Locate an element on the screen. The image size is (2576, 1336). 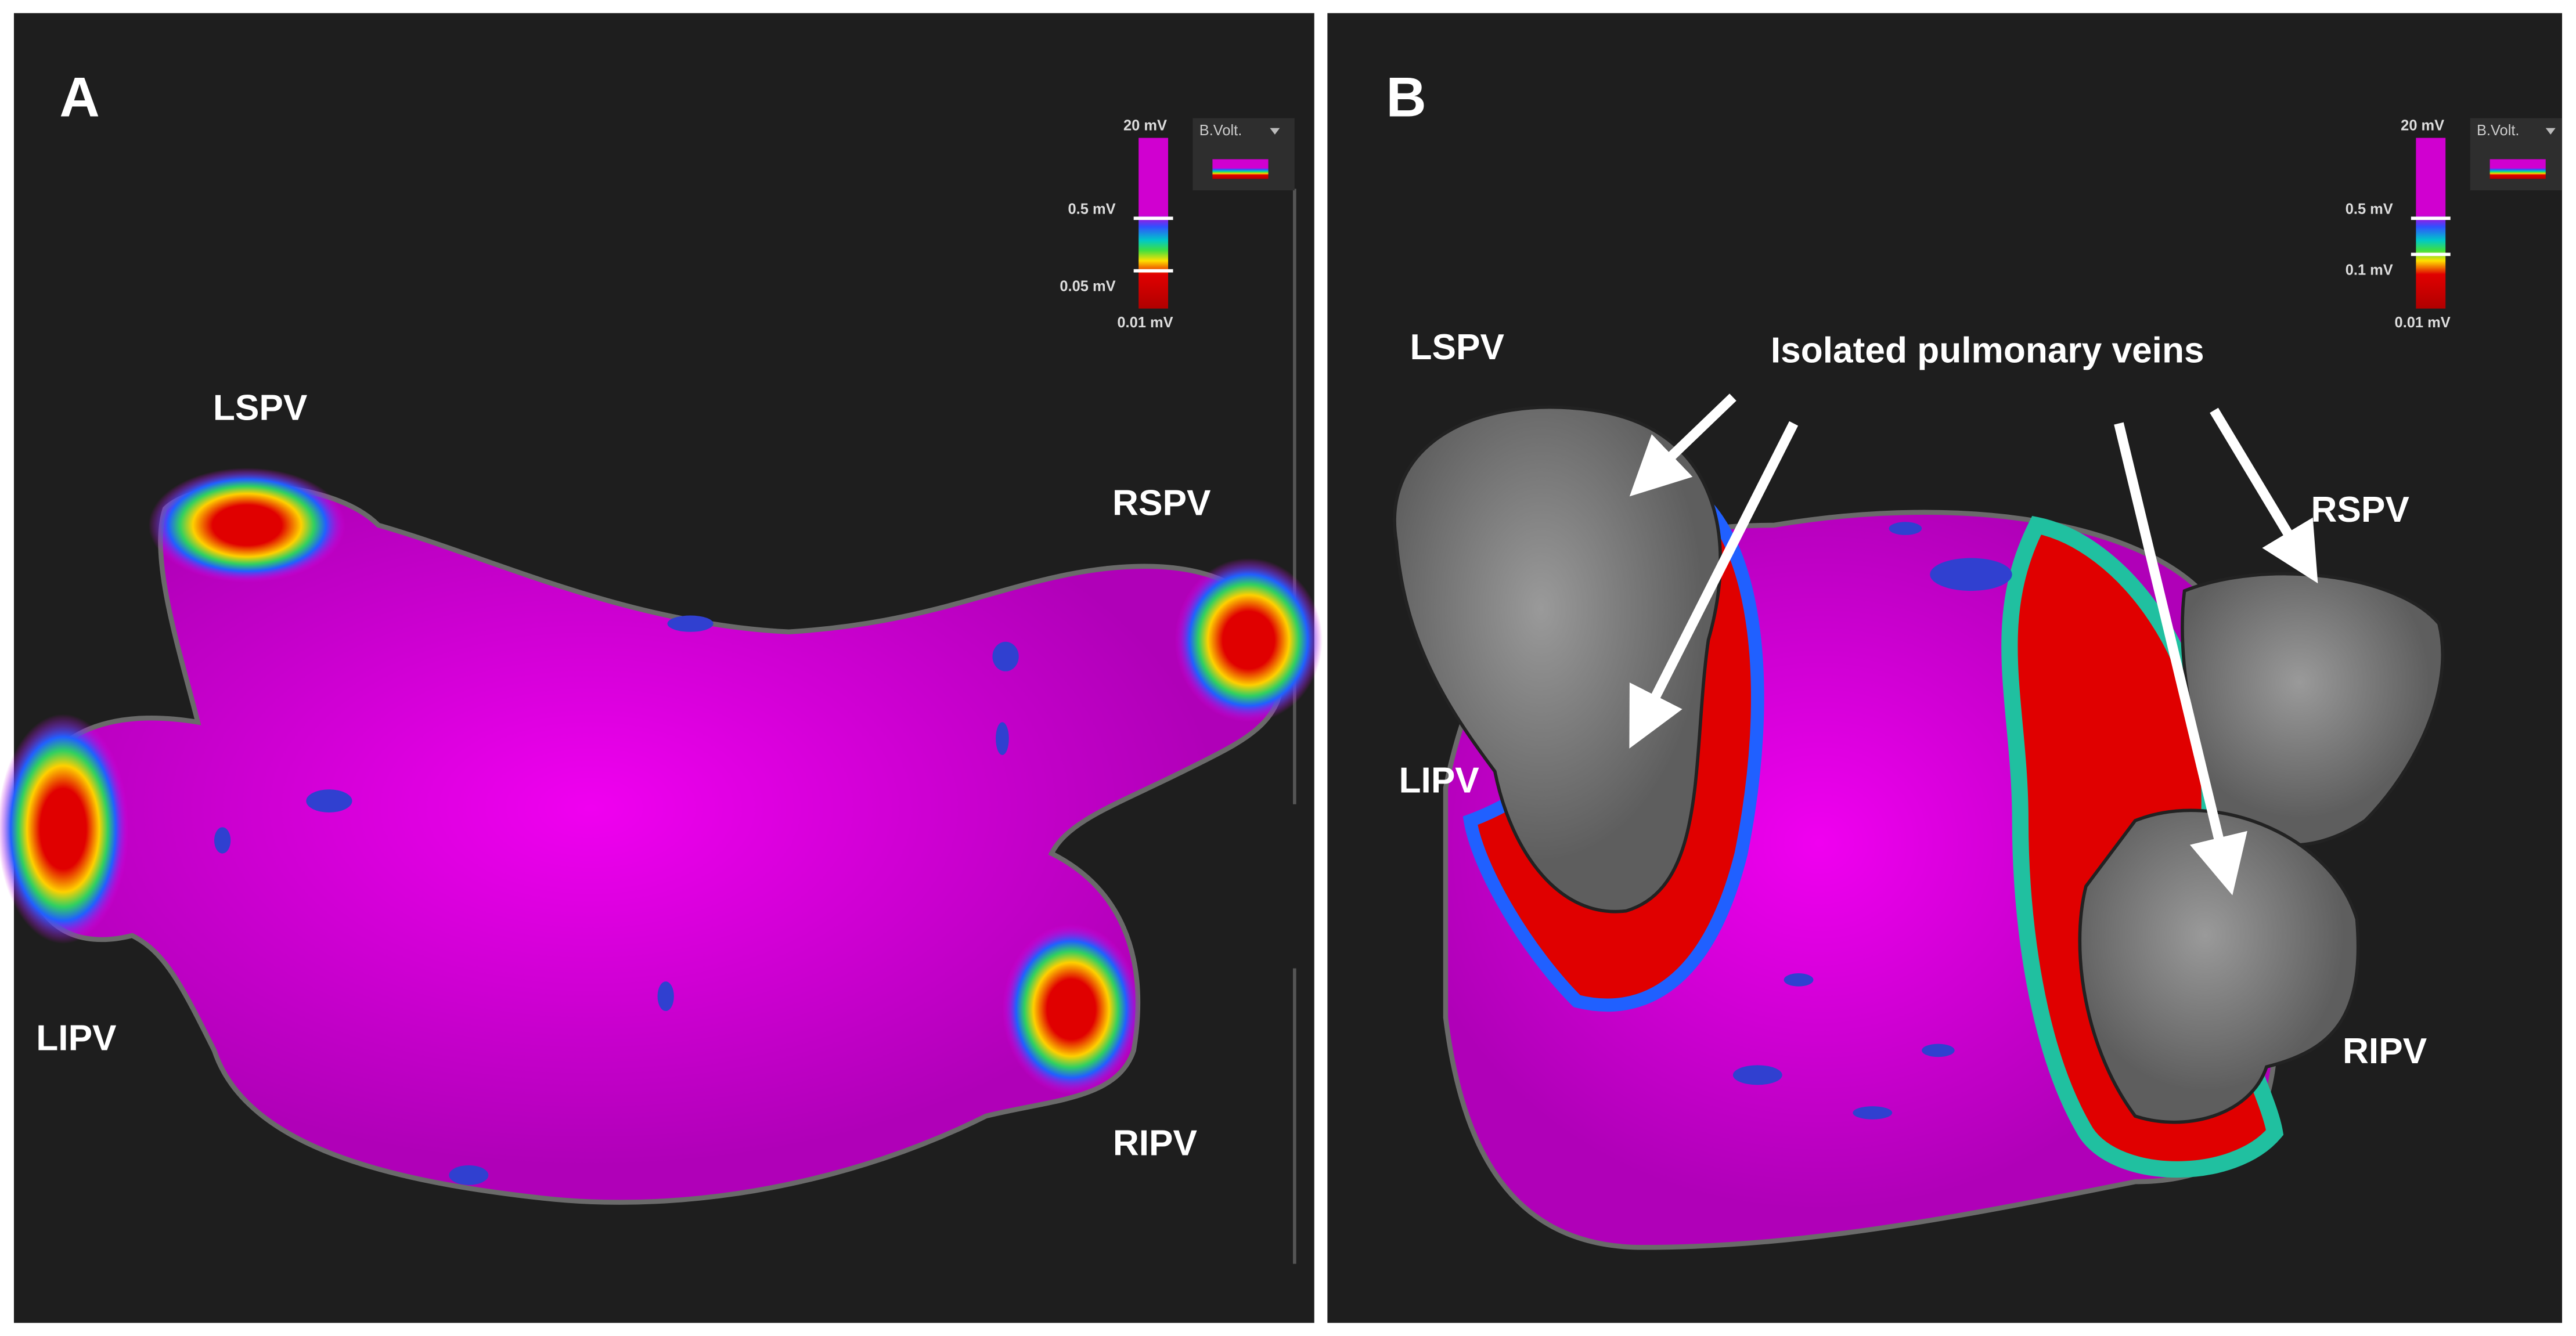
annotation: Isolated pulmonary veins is located at coordinates (1987, 350).